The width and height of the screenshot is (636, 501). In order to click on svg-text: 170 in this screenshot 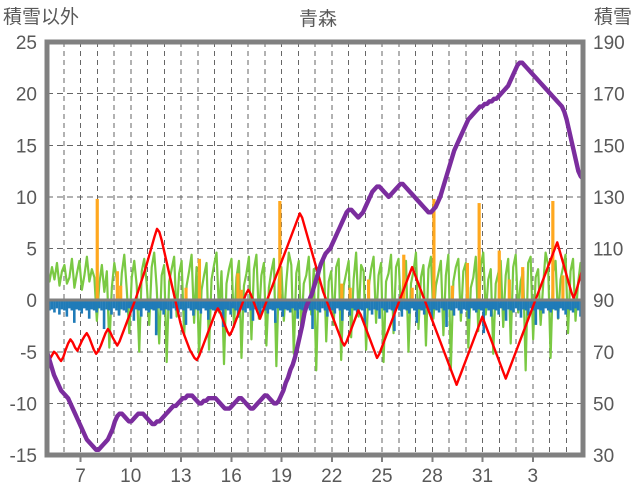, I will do `click(609, 95)`.